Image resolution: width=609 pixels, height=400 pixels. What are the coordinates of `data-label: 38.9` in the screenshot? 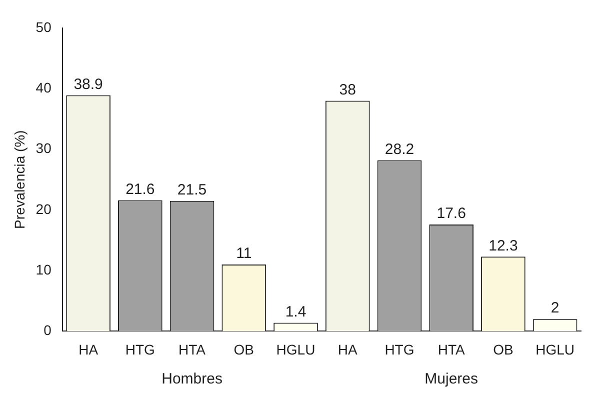 It's located at (88, 84).